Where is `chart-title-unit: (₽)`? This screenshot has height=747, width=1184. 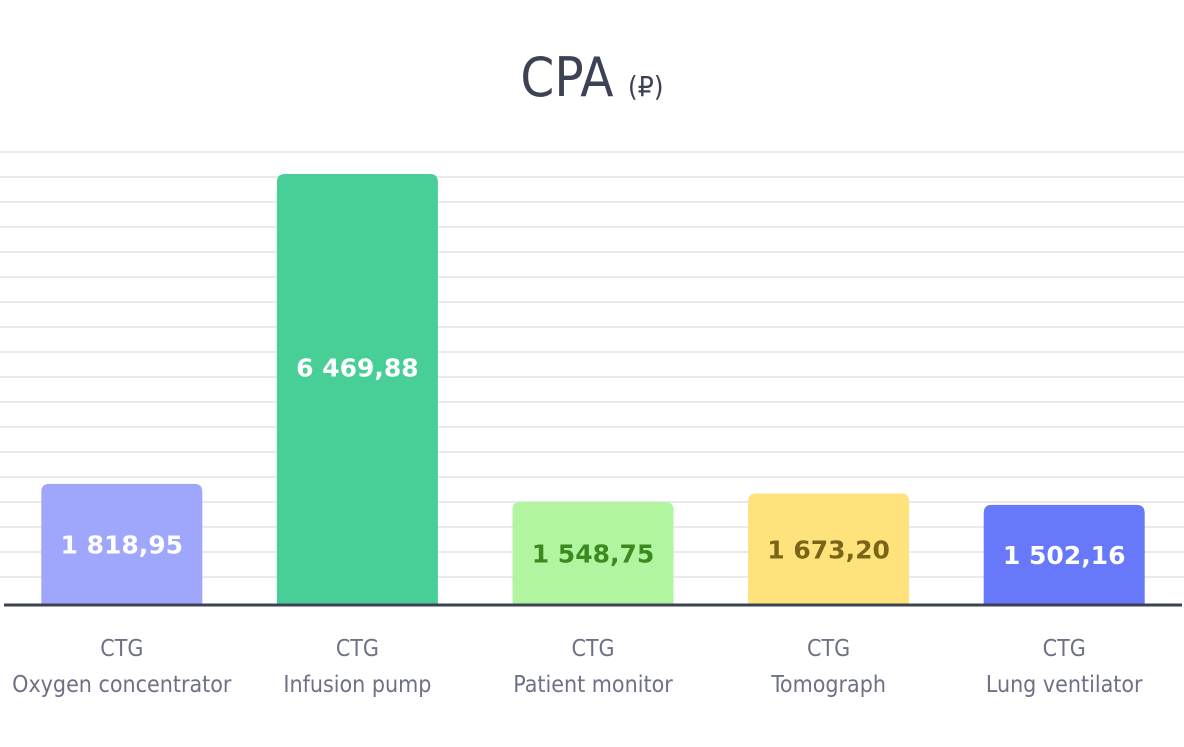 chart-title-unit: (₽) is located at coordinates (646, 86).